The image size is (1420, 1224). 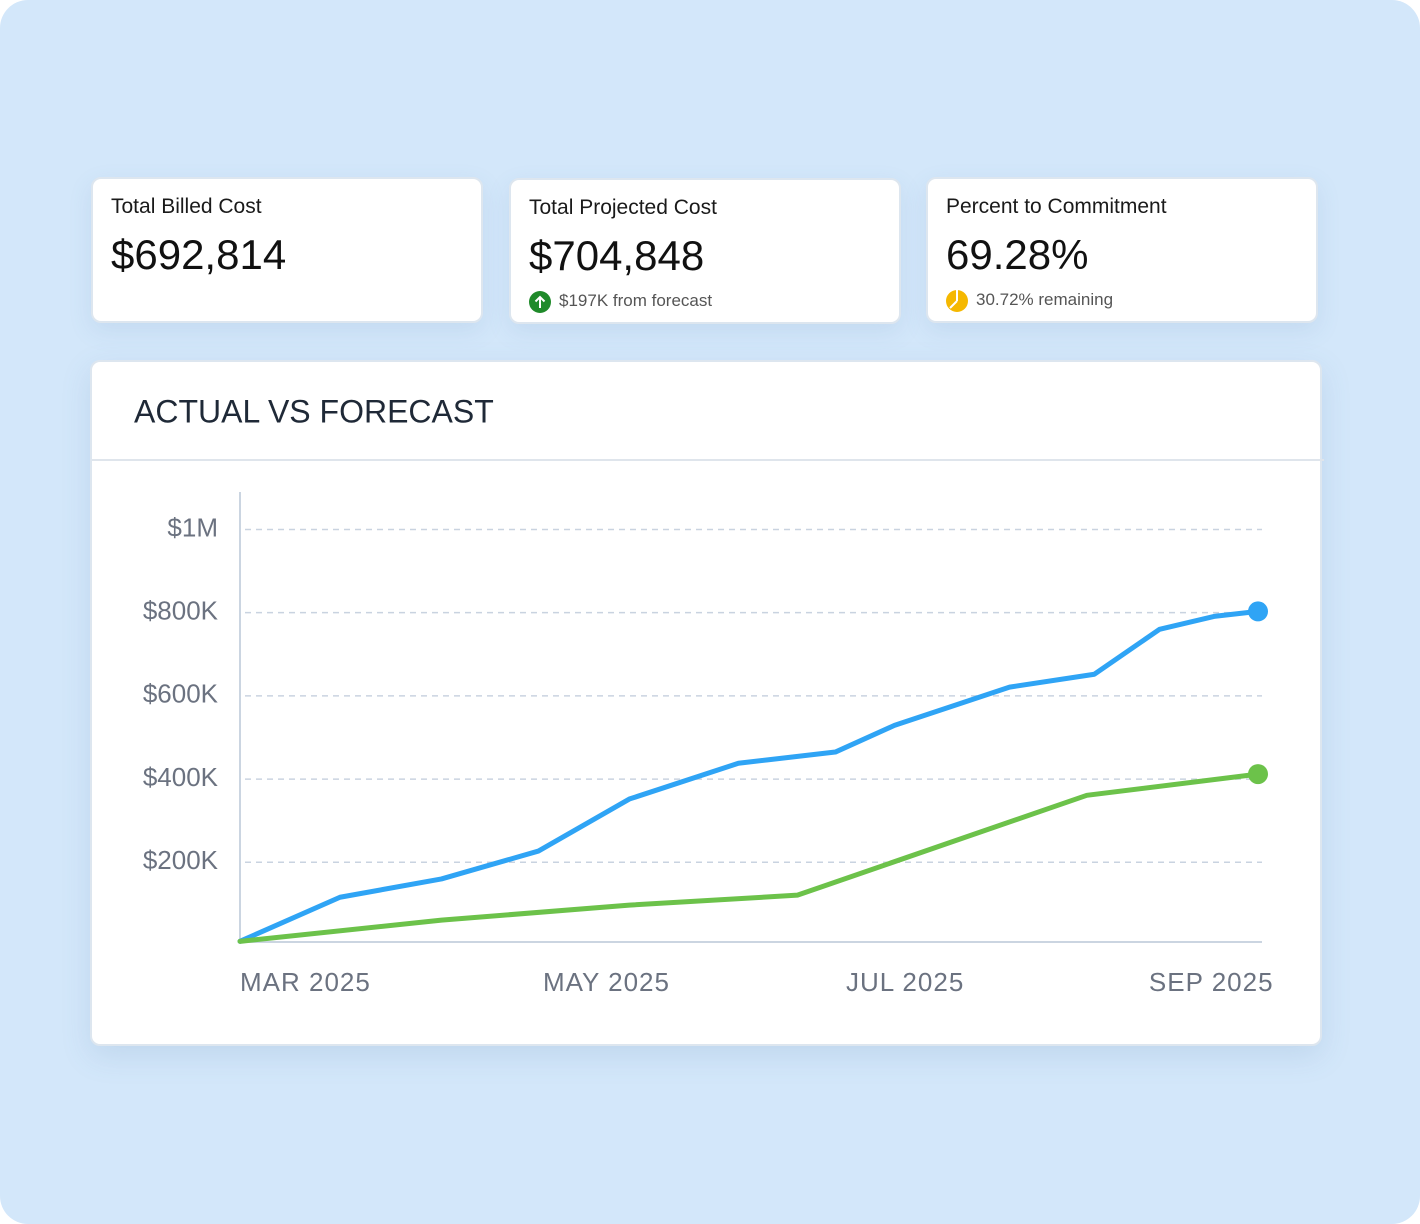 I want to click on card-note: 30.72% remaining, so click(x=1045, y=299).